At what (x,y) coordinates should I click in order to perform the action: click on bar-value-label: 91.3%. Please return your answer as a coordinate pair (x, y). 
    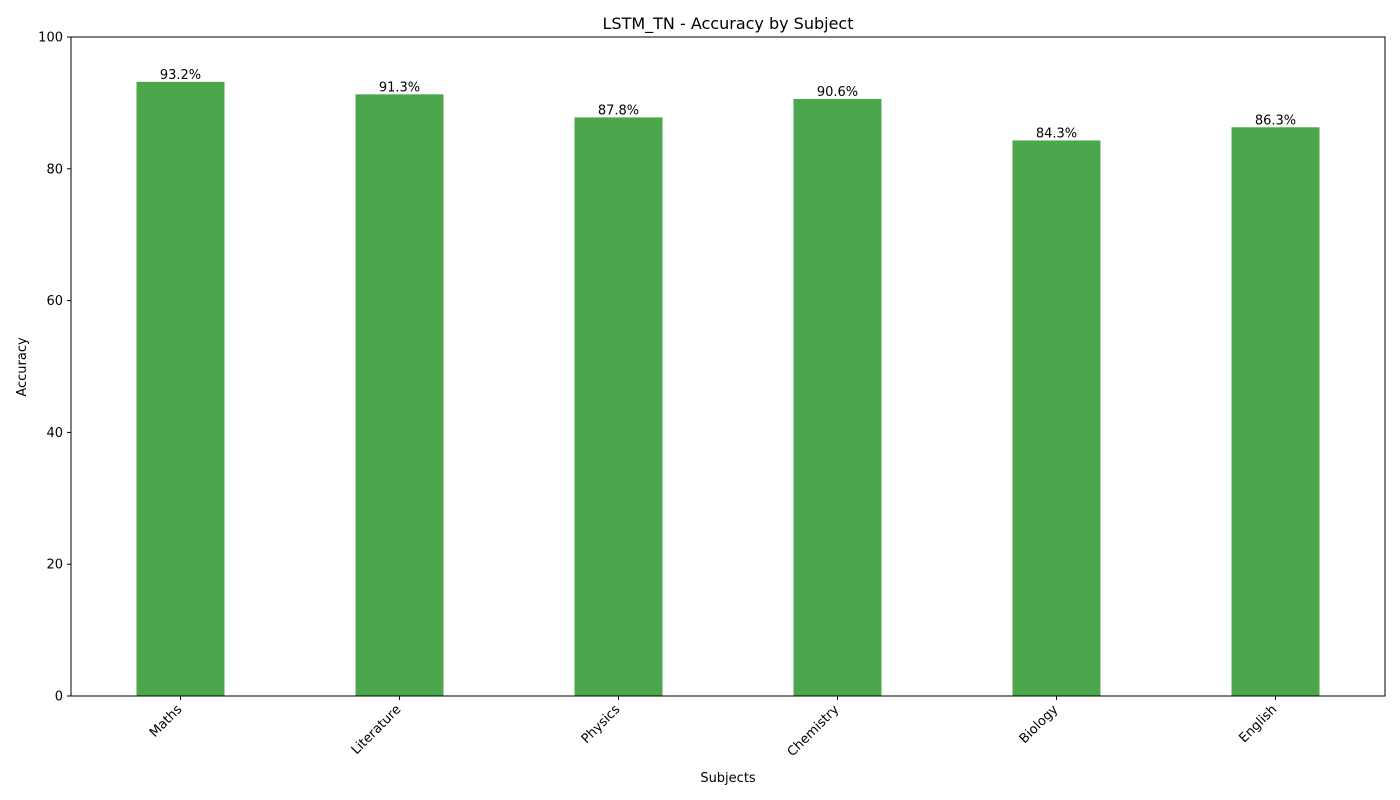
    Looking at the image, I should click on (399, 87).